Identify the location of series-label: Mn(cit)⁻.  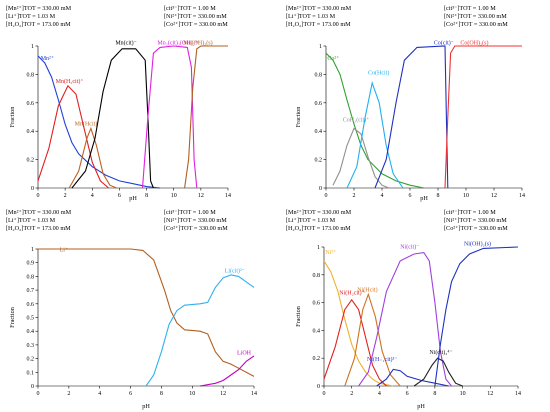
(126, 43).